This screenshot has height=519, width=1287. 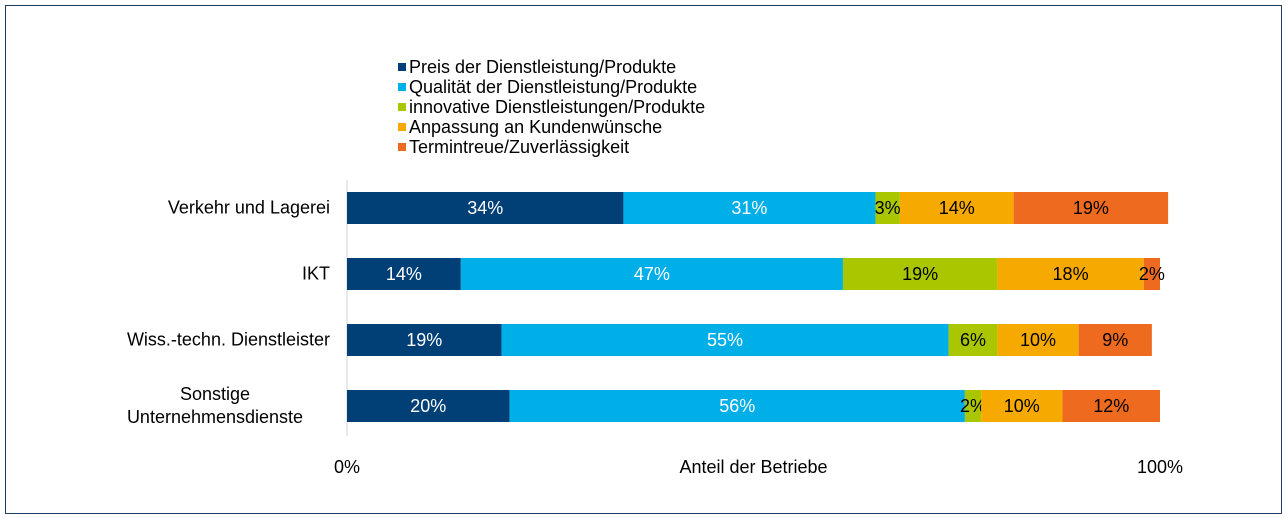 I want to click on value-label: 3%, so click(x=888, y=208).